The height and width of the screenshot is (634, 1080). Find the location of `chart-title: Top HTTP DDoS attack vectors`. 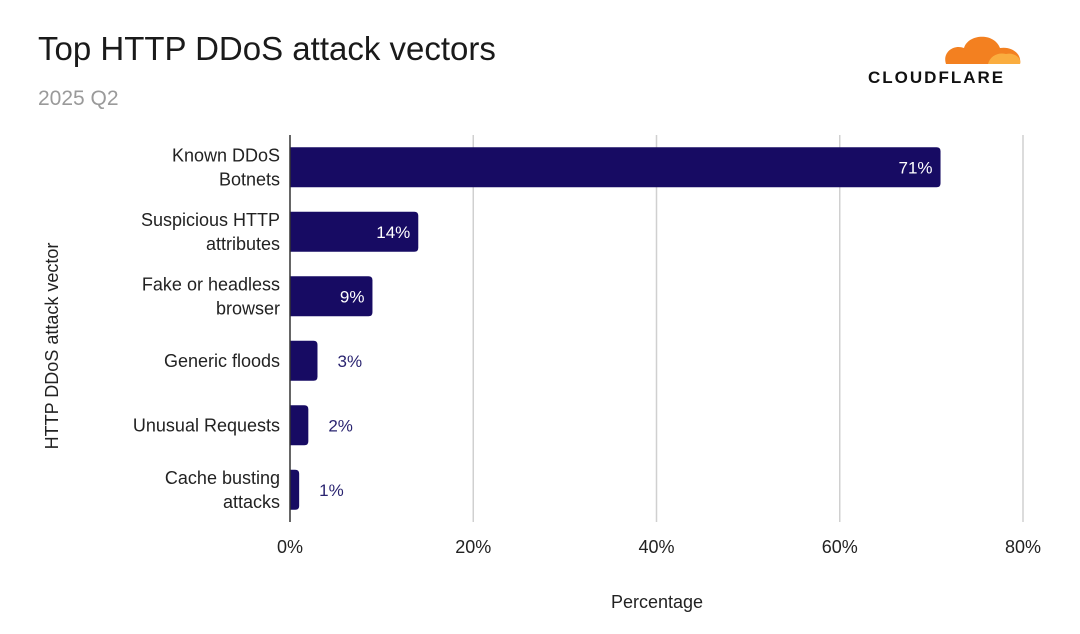

chart-title: Top HTTP DDoS attack vectors is located at coordinates (267, 48).